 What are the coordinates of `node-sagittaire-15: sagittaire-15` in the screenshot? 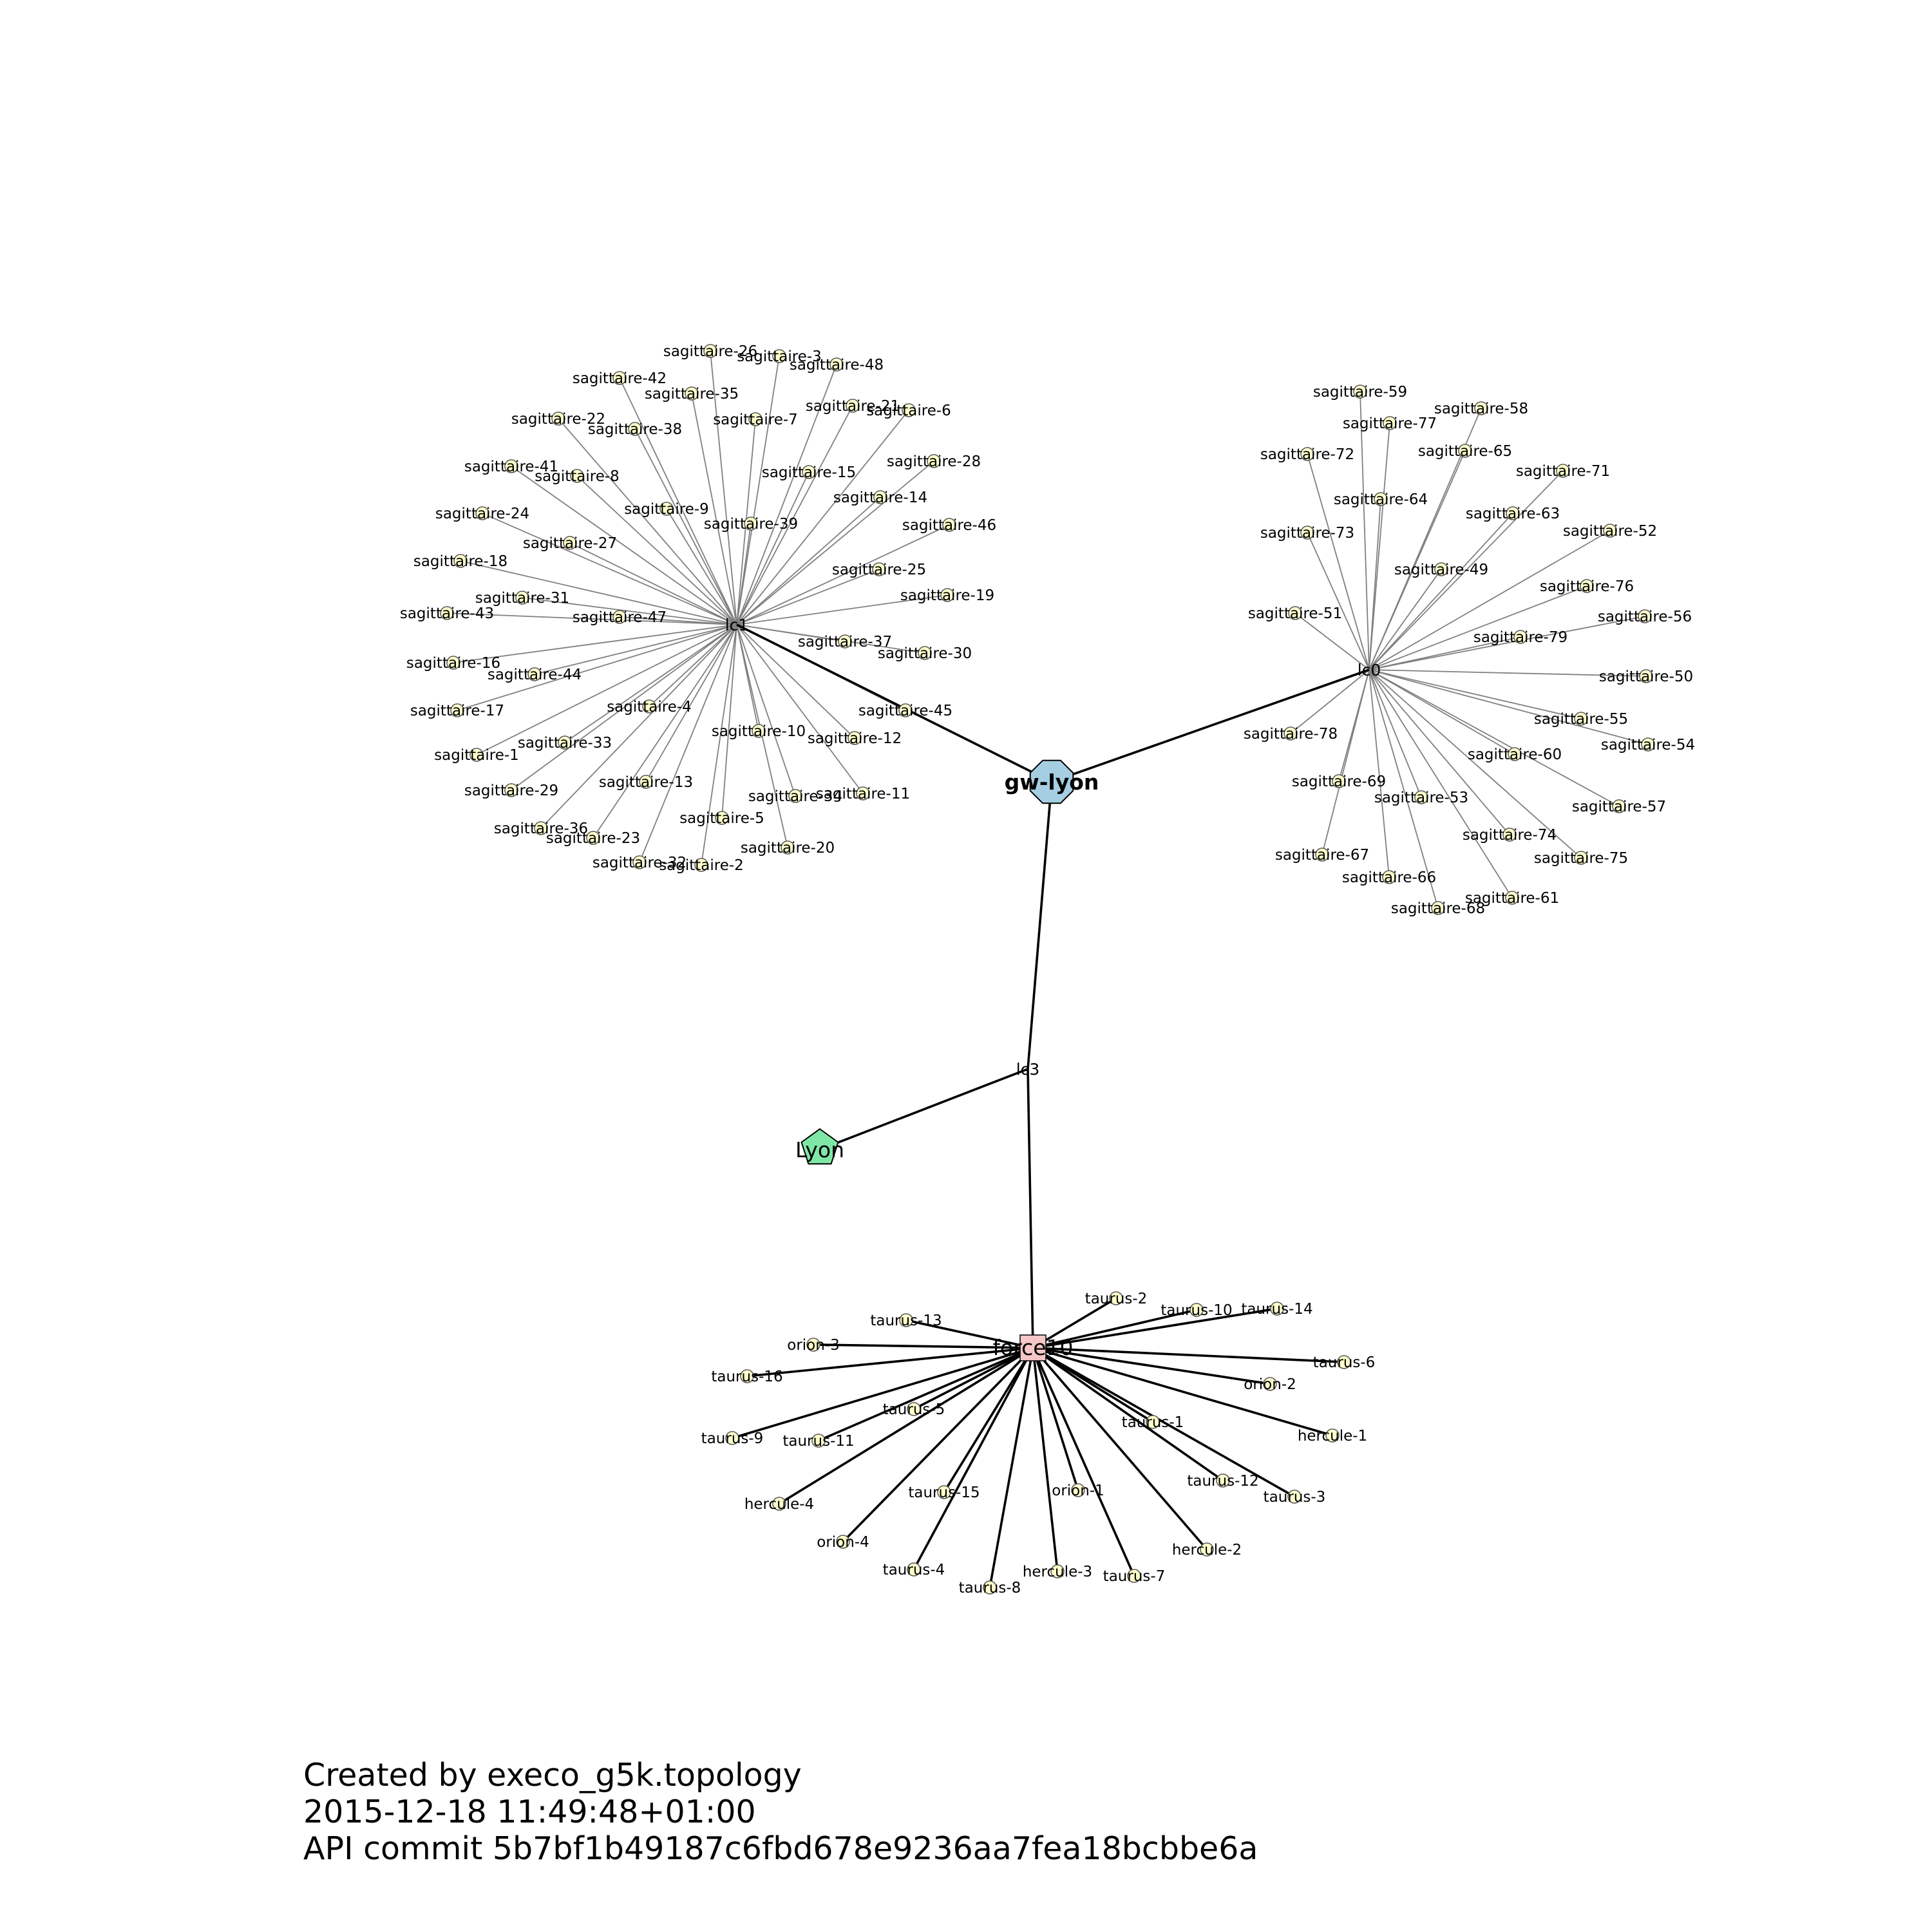 It's located at (809, 473).